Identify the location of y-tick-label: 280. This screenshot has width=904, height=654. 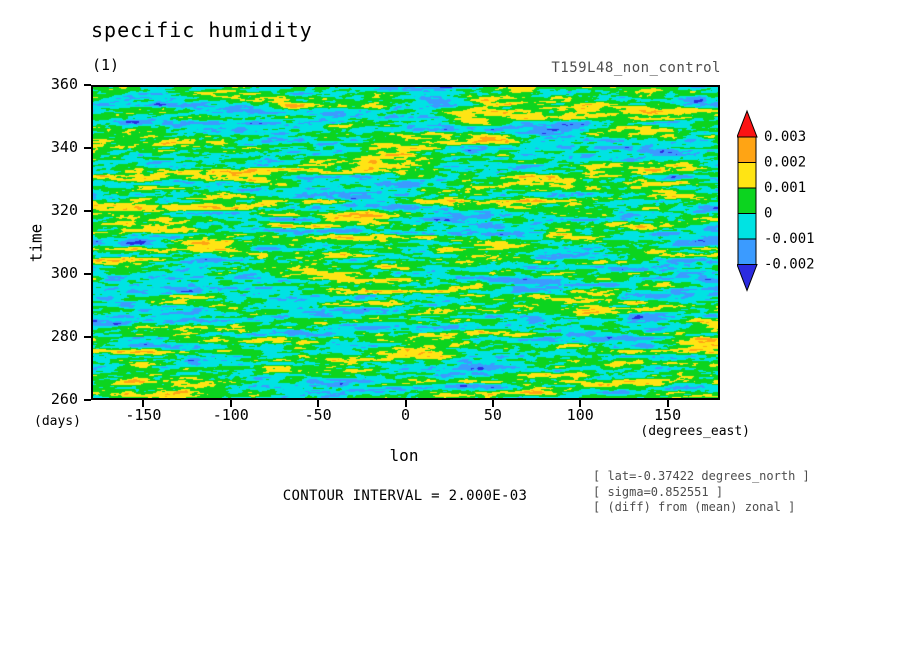
(64, 336).